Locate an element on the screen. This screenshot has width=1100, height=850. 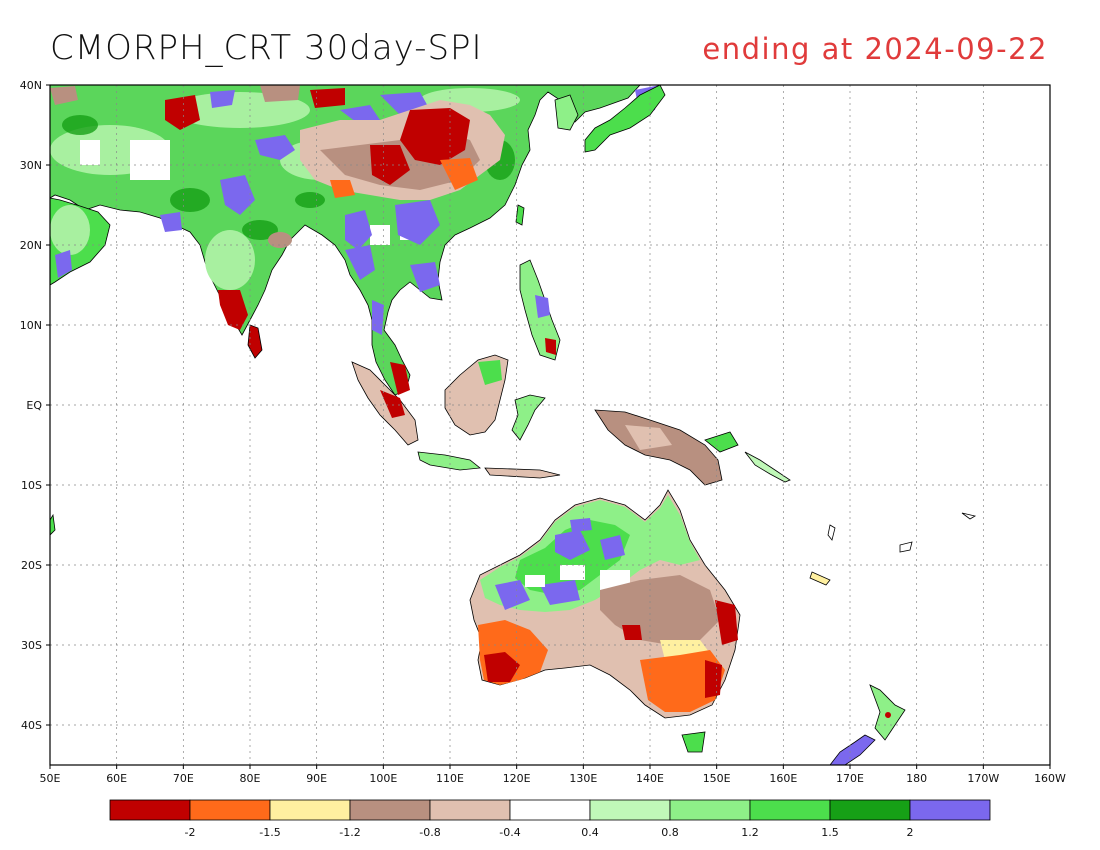
colorbar-label: -1.2 is located at coordinates (349, 832).